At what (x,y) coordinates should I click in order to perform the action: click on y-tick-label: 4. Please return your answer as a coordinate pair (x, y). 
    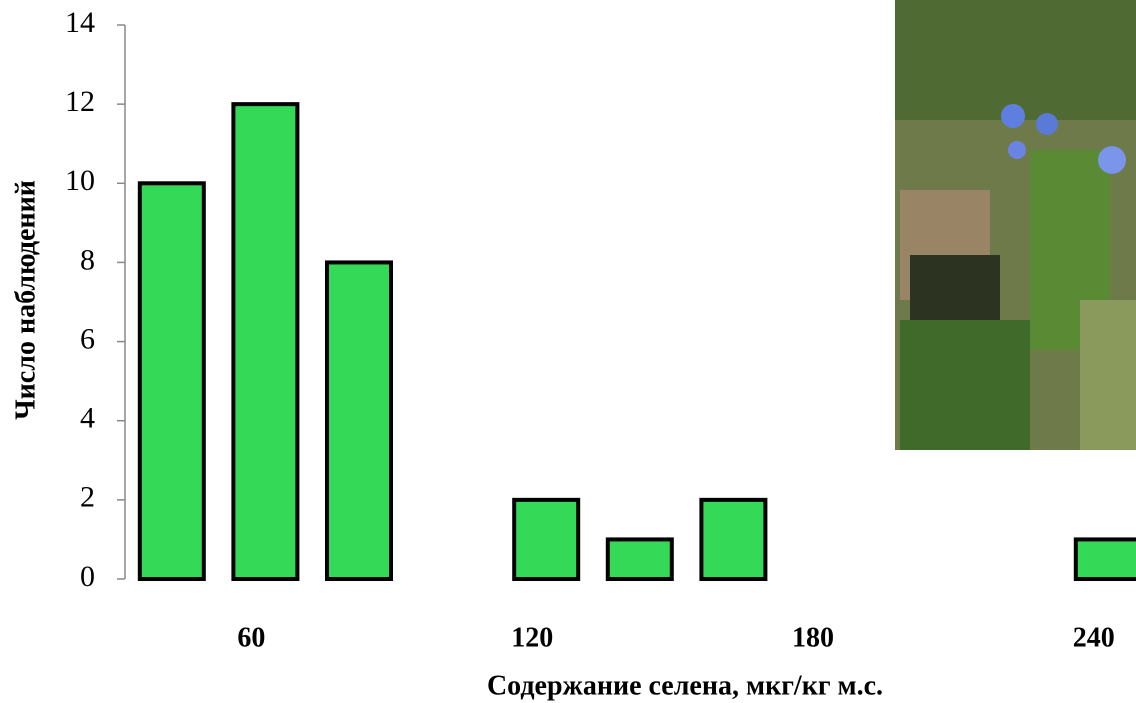
    Looking at the image, I should click on (87, 418).